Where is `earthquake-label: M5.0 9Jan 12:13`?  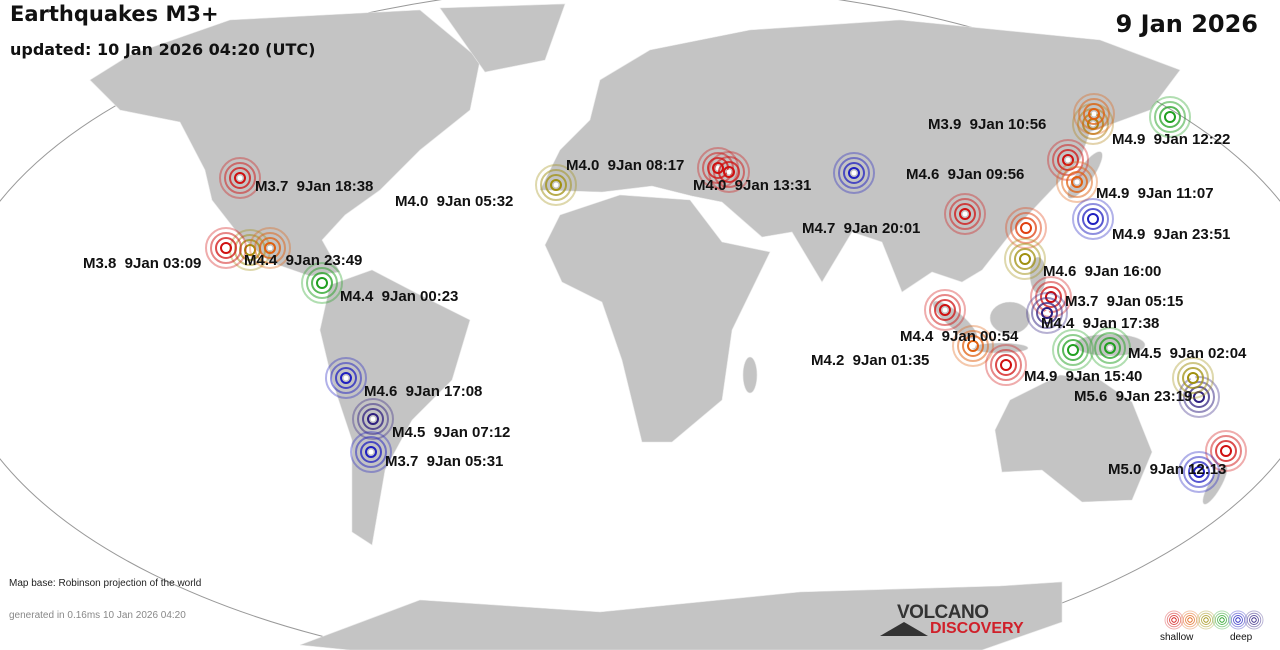
earthquake-label: M5.0 9Jan 12:13 is located at coordinates (1167, 469).